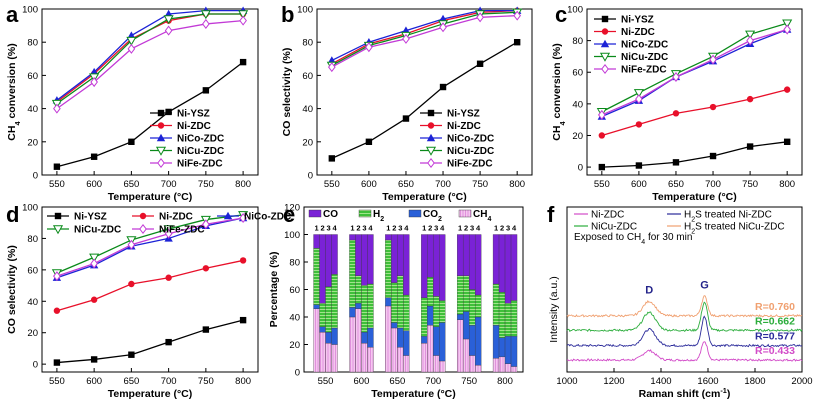  What do you see at coordinates (554, 309) in the screenshot?
I see `y-axis-title: Intensity (a.u.)` at bounding box center [554, 309].